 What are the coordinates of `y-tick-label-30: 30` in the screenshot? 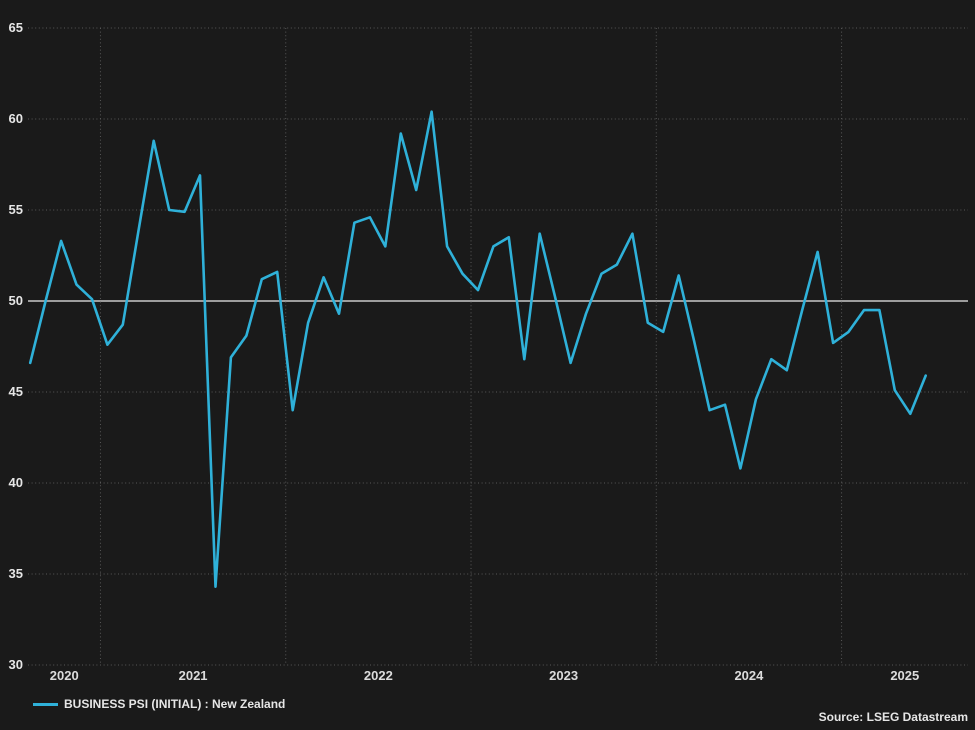 It's located at (15, 664).